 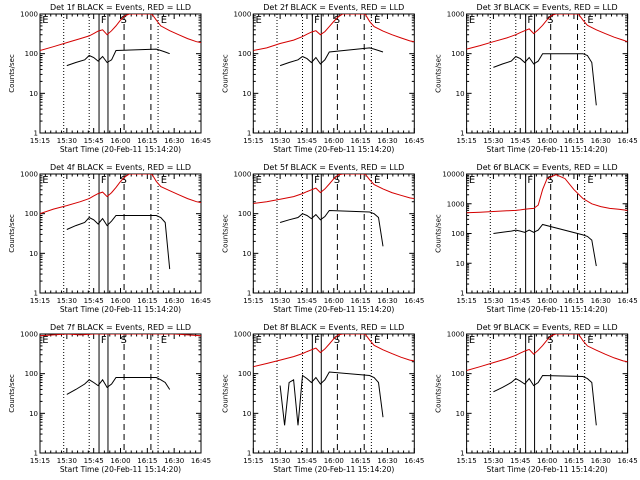 I want to click on panel-title: Det 7f BLACK = Events, RED = LLD, so click(x=120, y=327).